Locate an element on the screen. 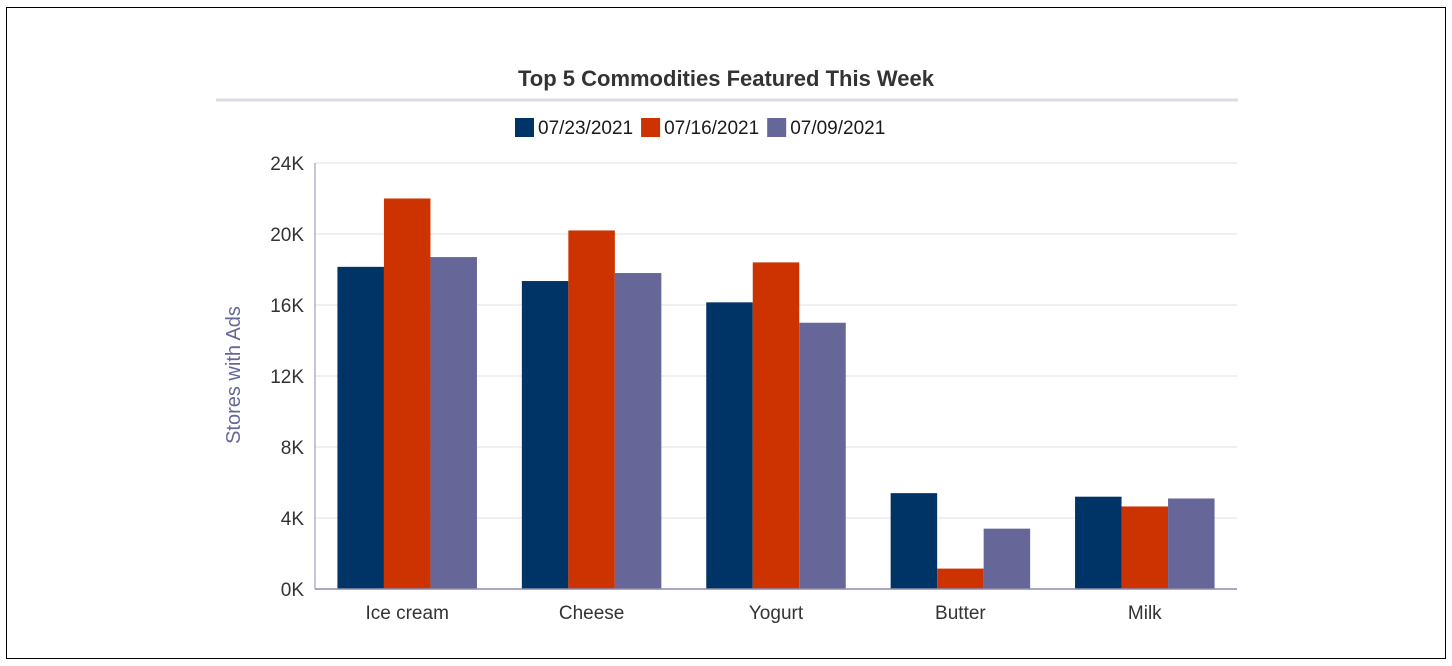 Image resolution: width=1452 pixels, height=666 pixels. legend-item-07-16-2021: 07/16/2021 is located at coordinates (700, 128).